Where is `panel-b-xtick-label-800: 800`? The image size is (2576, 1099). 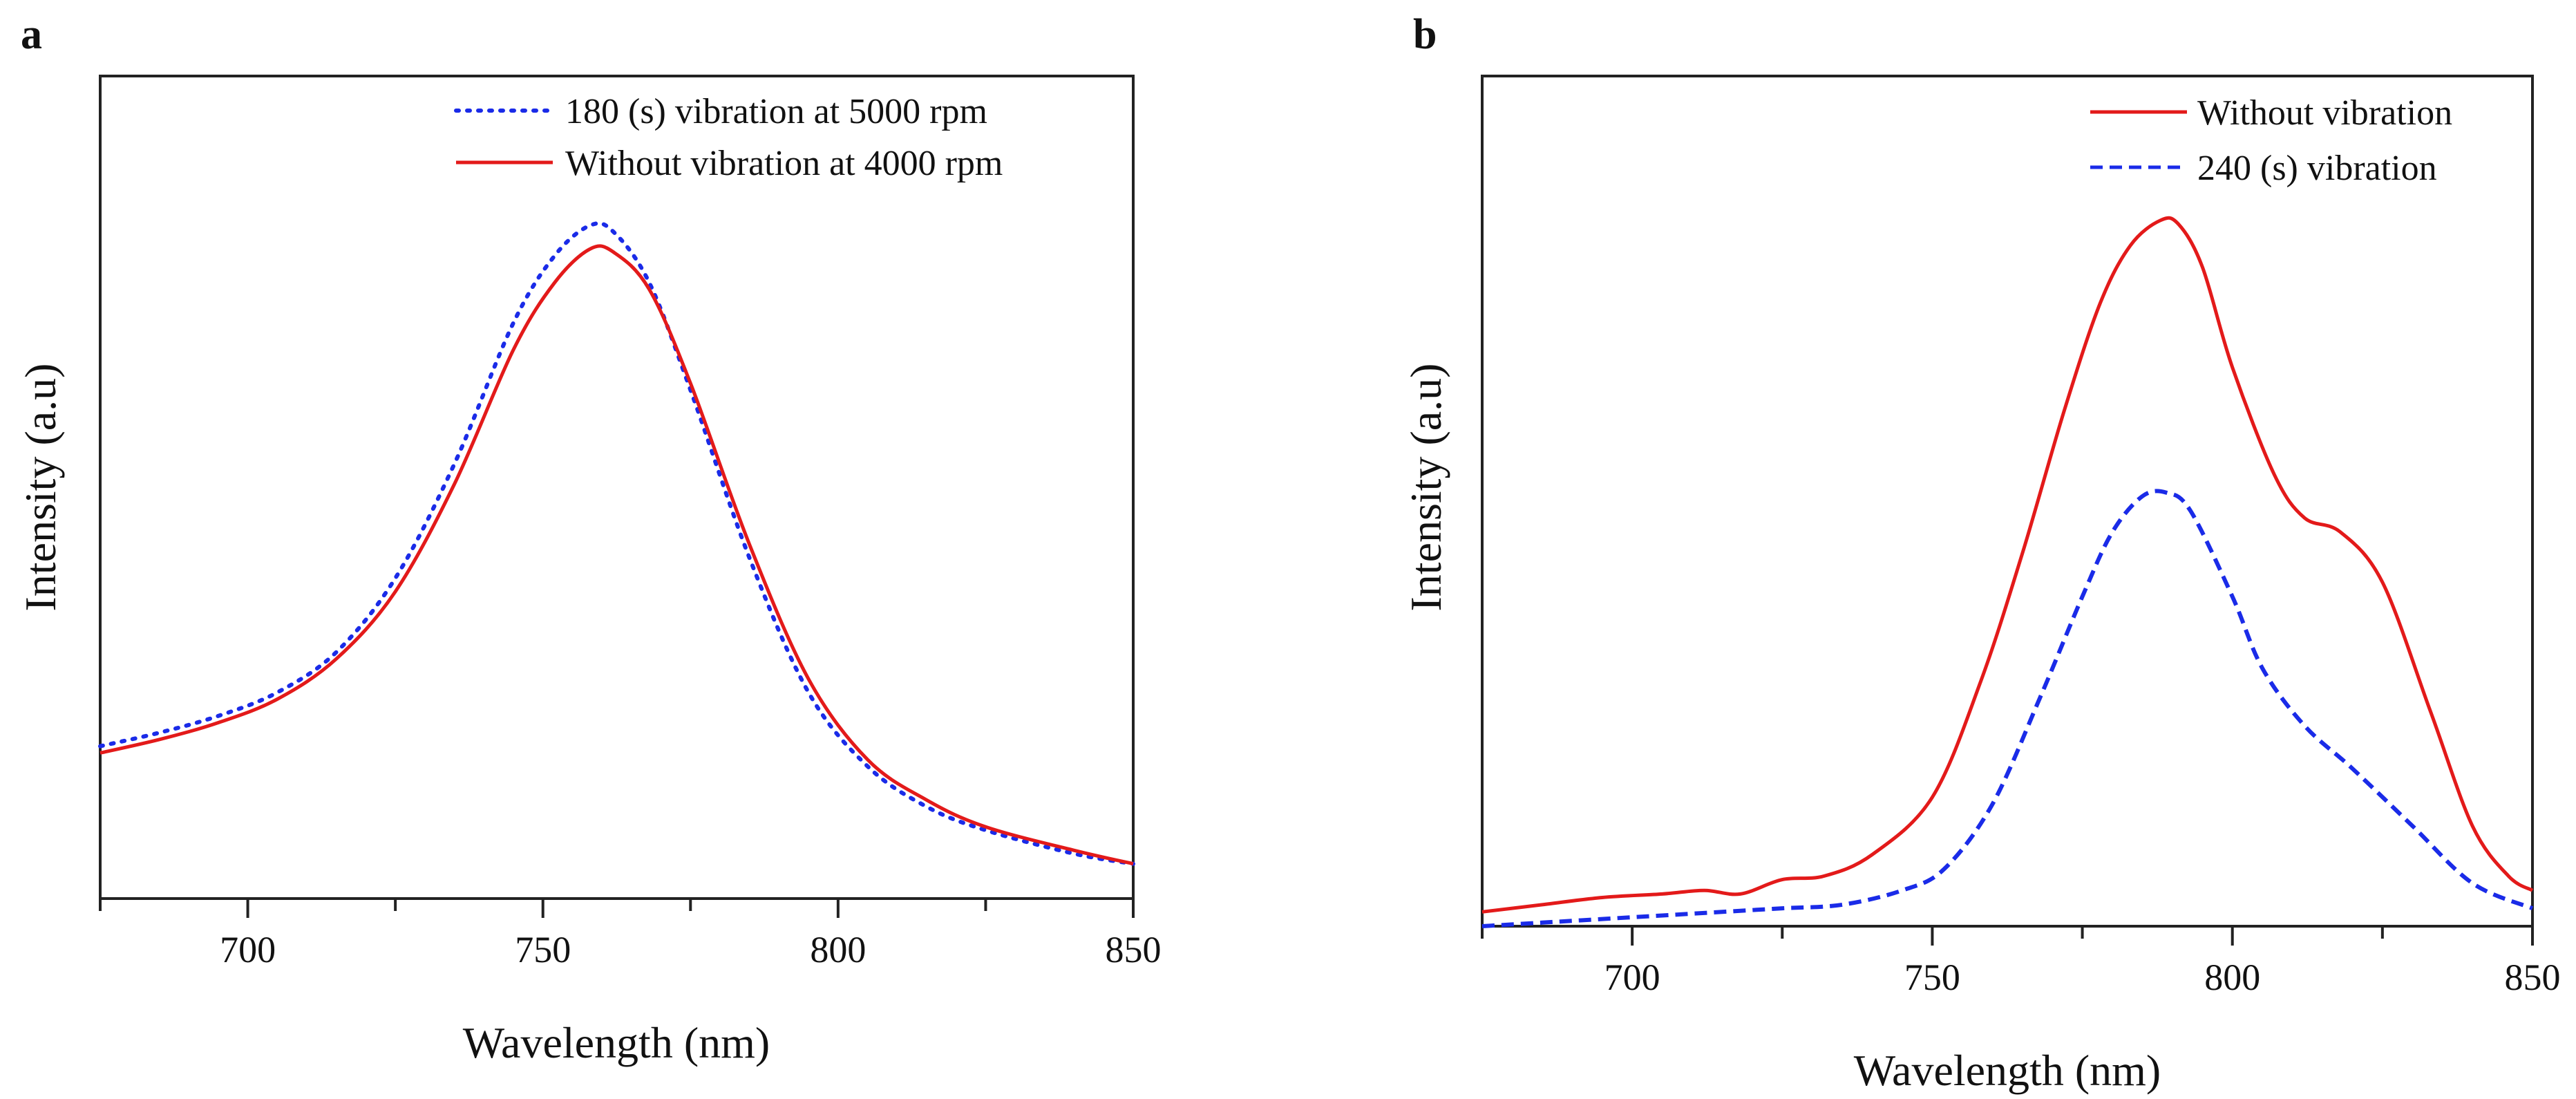
panel-b-xtick-label-800: 800 is located at coordinates (2232, 977).